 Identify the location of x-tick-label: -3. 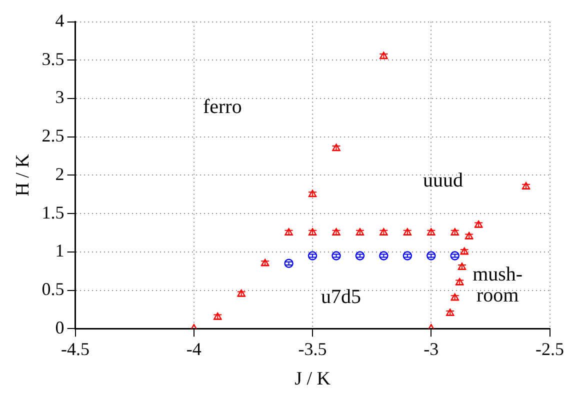
(431, 349).